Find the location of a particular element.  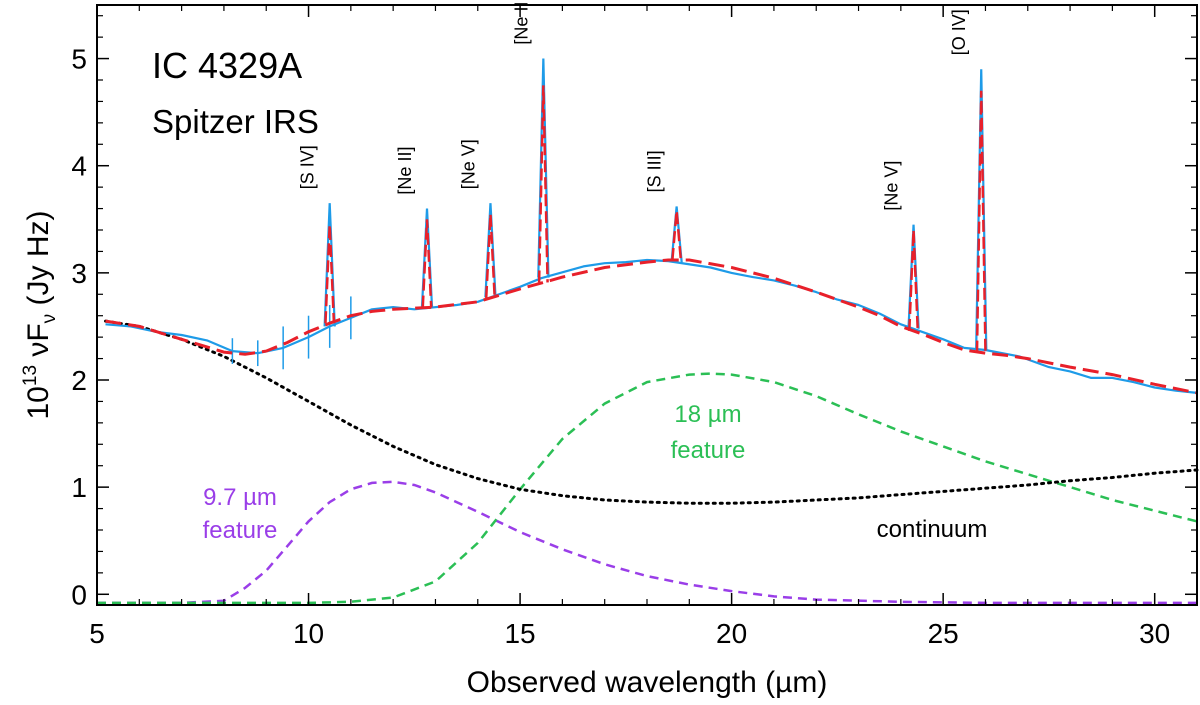

y-axis-label-quantity: νF is located at coordinates (38, 344).